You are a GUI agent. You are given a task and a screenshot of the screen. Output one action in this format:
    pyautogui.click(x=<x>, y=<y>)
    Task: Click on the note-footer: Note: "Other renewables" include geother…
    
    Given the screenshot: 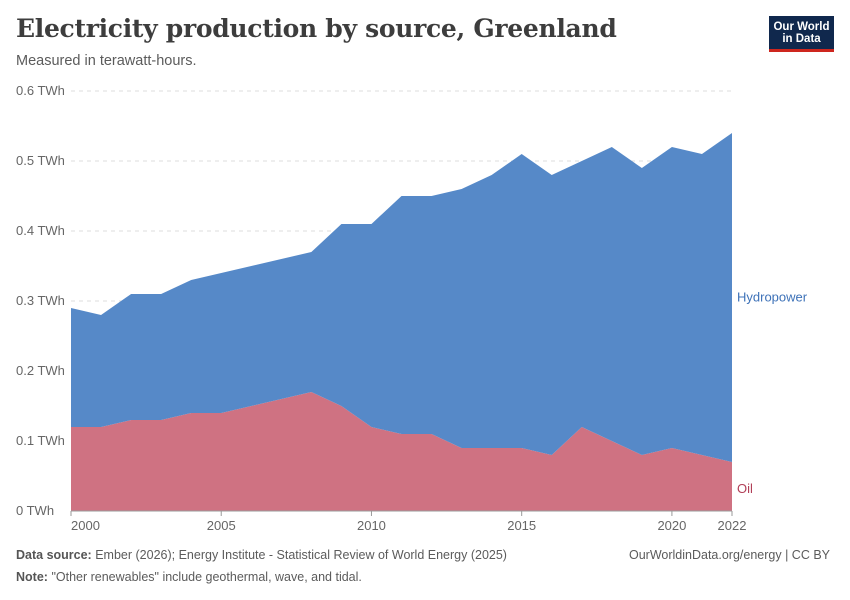 What is the action you would take?
    pyautogui.click(x=189, y=577)
    